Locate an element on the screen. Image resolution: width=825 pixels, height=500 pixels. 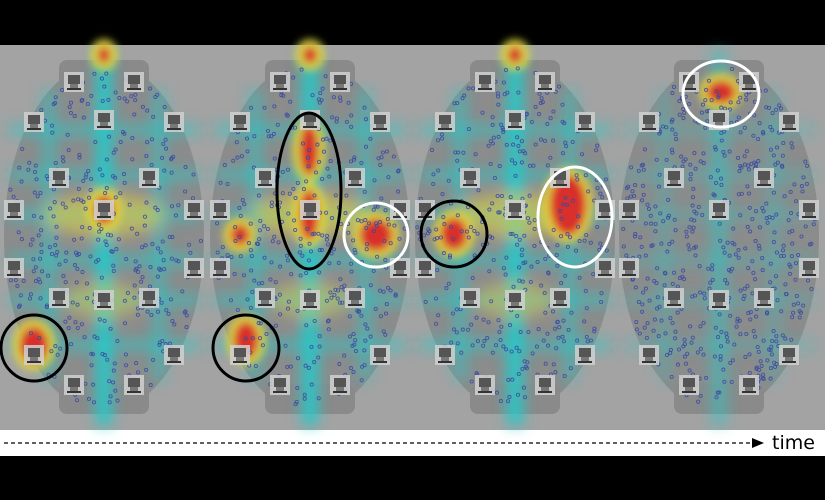
marker-dark-panel1-bottom-left is located at coordinates (34, 348).